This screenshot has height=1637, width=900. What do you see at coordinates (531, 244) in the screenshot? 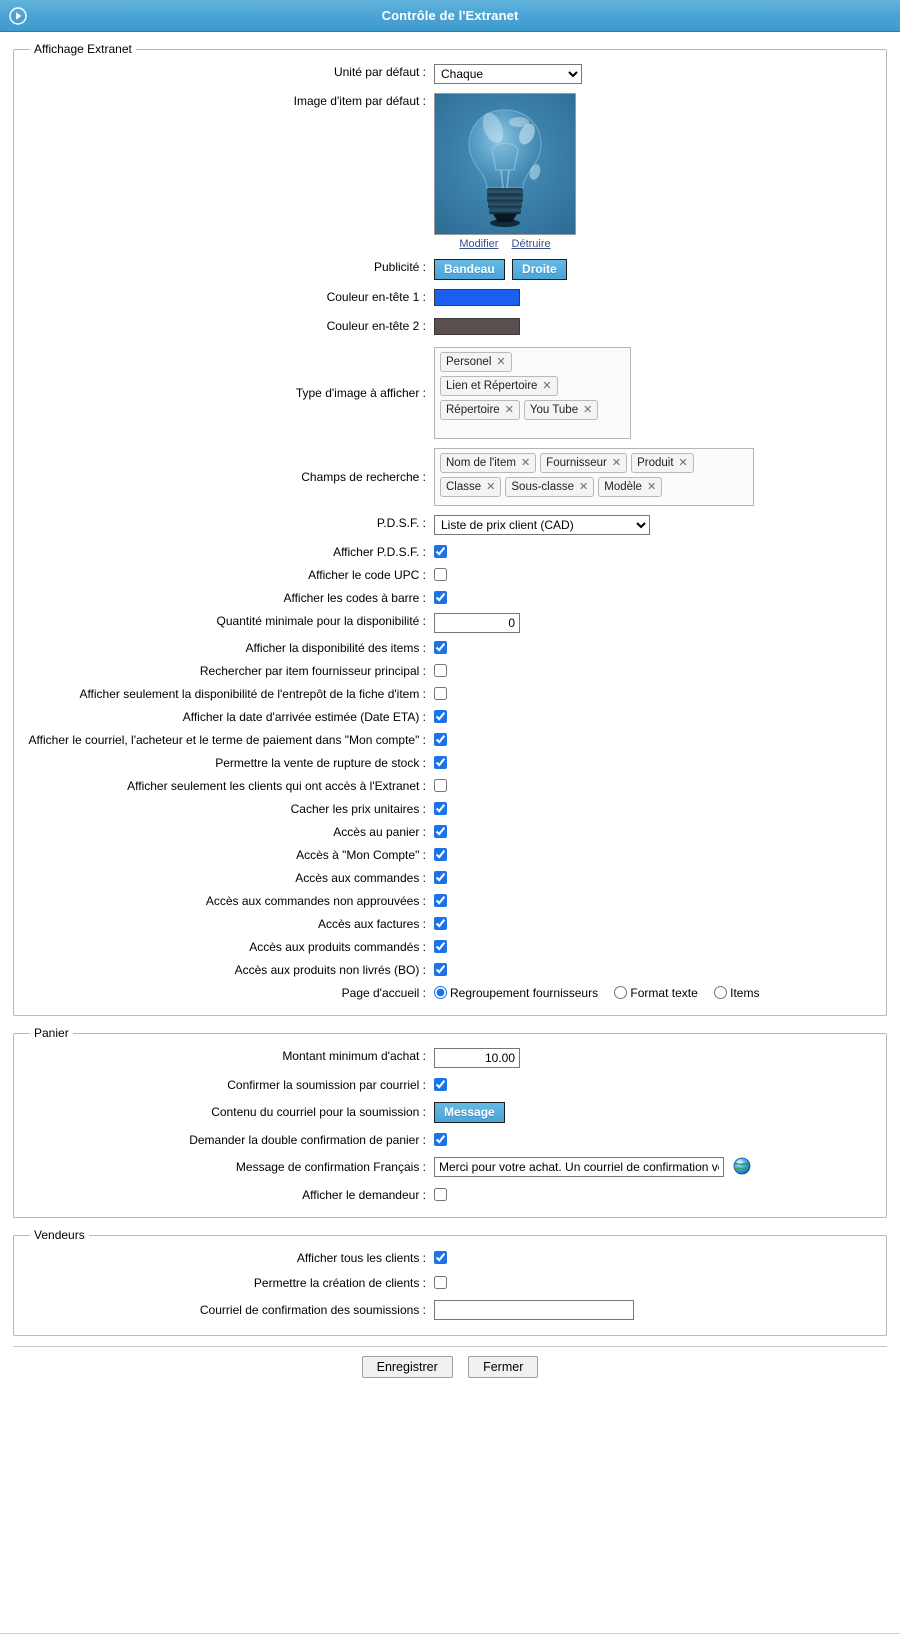
I see `detruire-link: Détruire` at bounding box center [531, 244].